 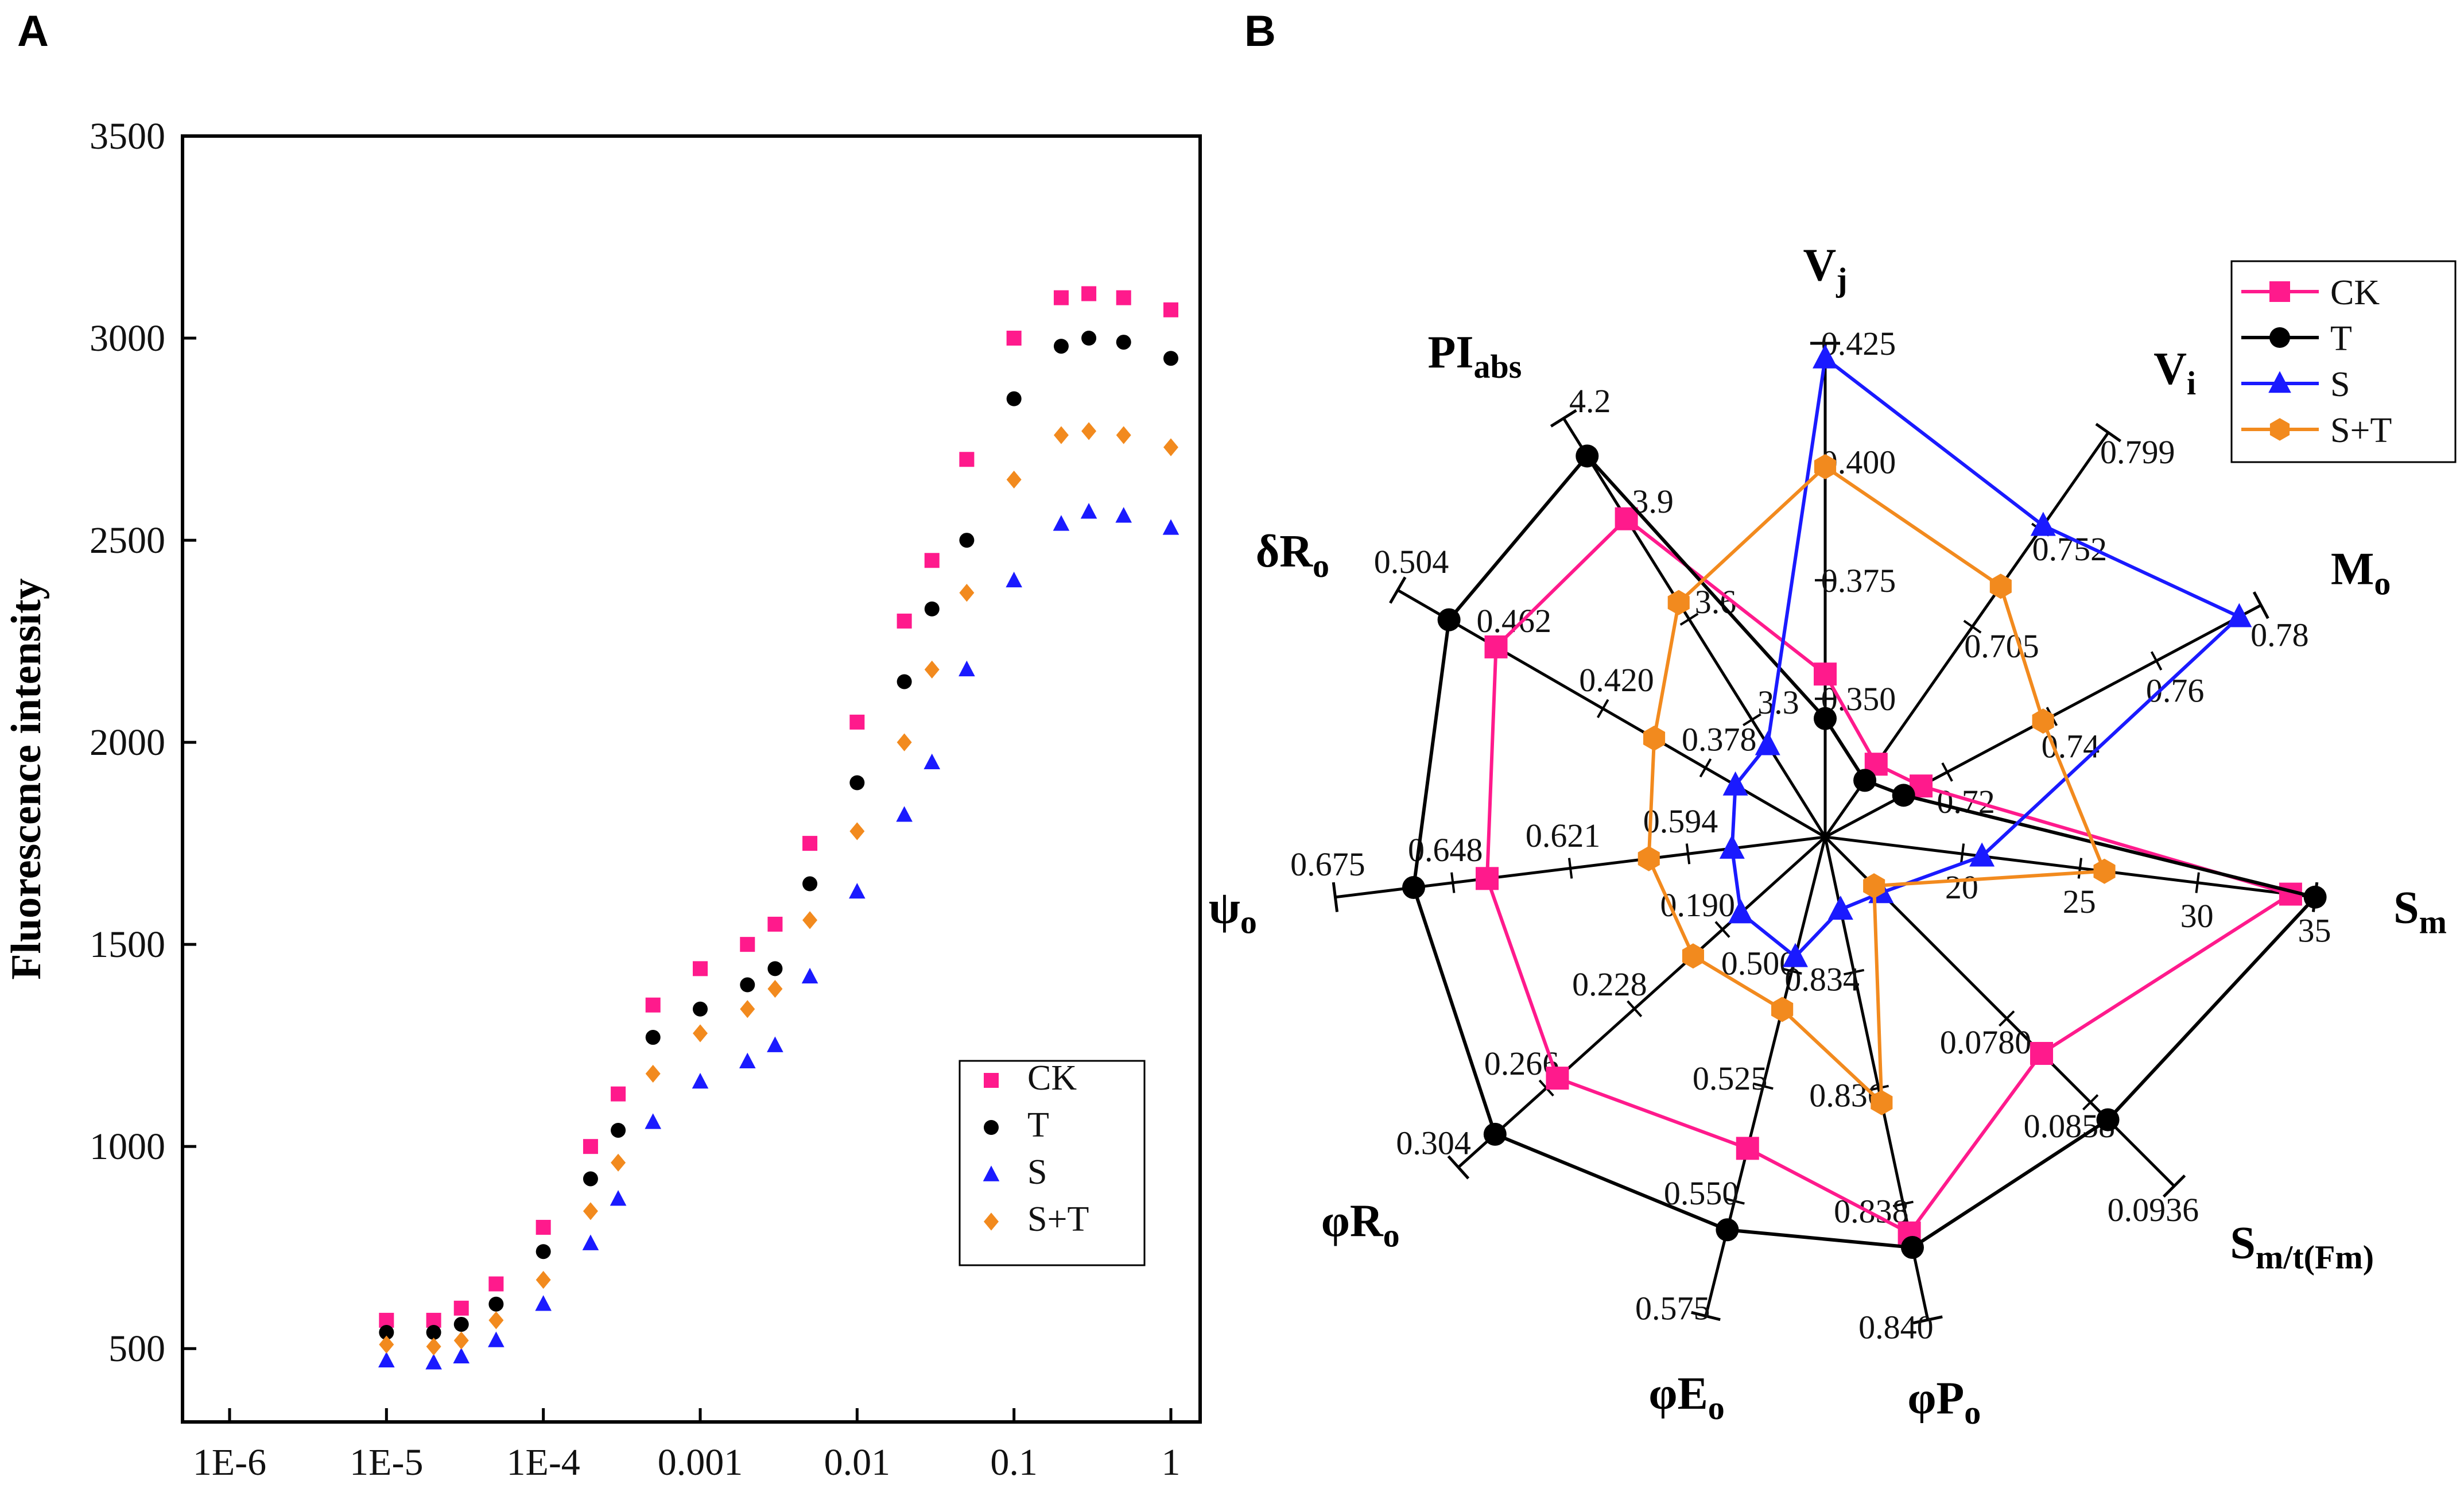 What do you see at coordinates (128, 338) in the screenshot?
I see `y-tick-label: 3000` at bounding box center [128, 338].